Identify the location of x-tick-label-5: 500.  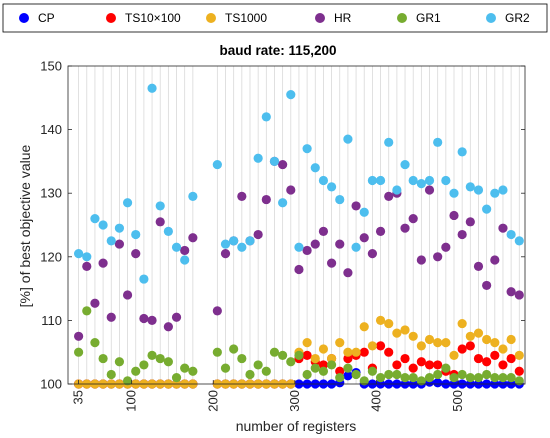
(457, 401).